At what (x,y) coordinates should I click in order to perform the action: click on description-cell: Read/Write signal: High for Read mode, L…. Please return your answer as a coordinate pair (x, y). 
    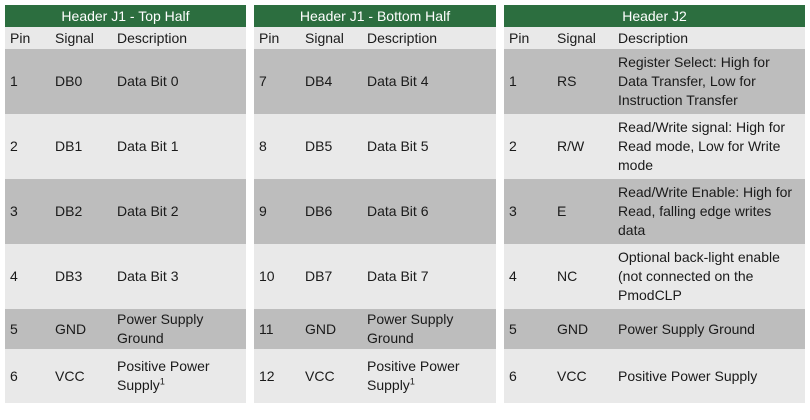
    Looking at the image, I should click on (709, 146).